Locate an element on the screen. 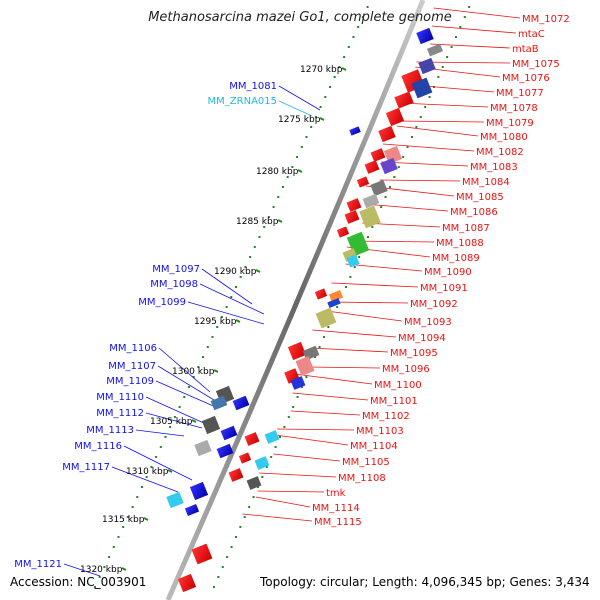 The height and width of the screenshot is (600, 600). gene-label-right: MM_1088 is located at coordinates (460, 243).